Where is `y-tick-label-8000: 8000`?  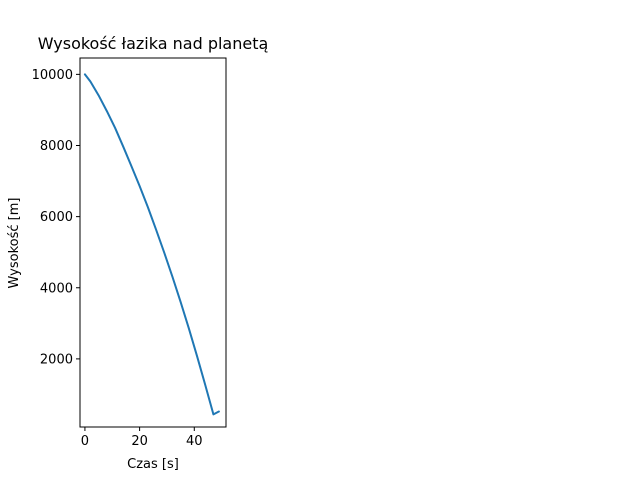
y-tick-label-8000: 8000 is located at coordinates (56, 146).